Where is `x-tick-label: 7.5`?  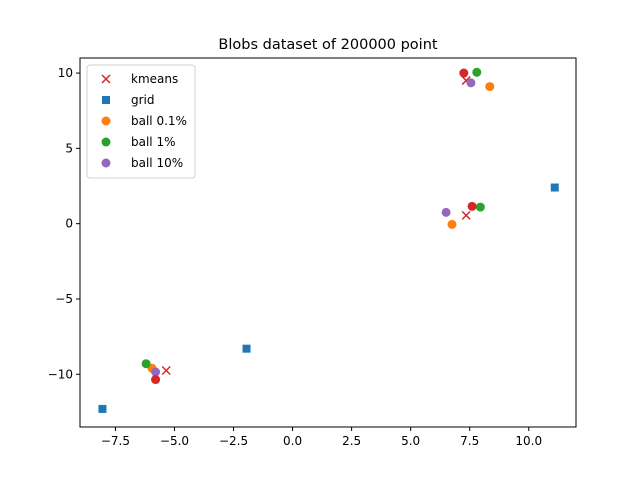
x-tick-label: 7.5 is located at coordinates (469, 441).